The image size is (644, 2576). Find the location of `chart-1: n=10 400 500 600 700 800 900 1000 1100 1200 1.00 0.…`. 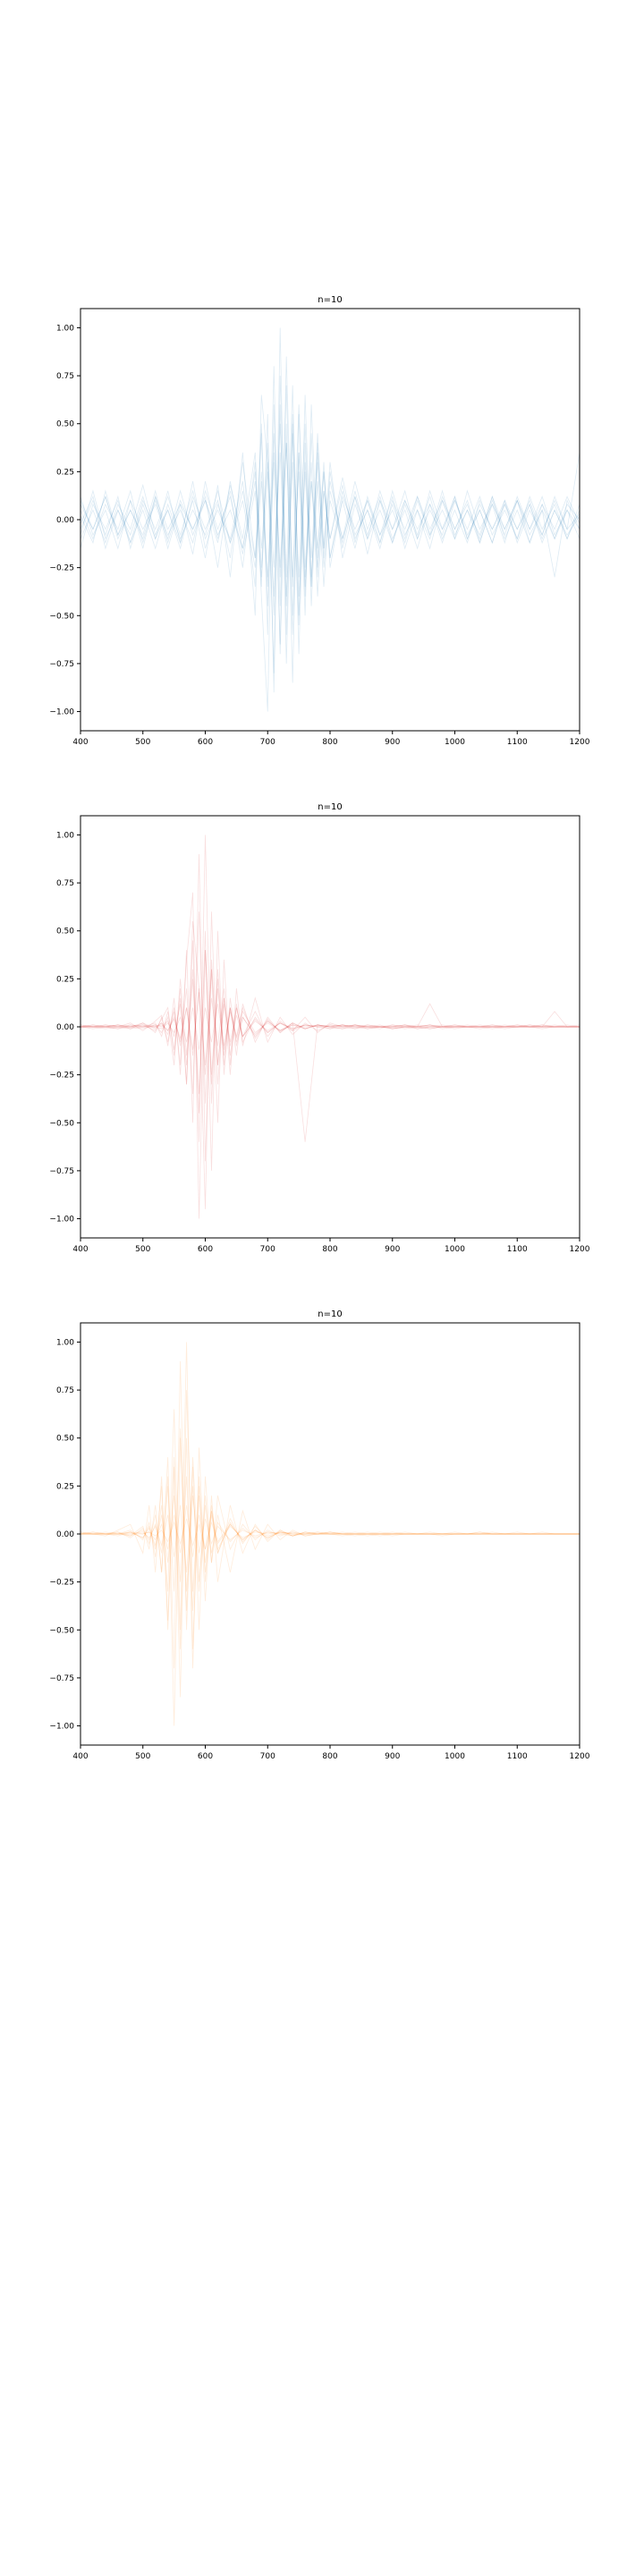

chart-1: n=10 400 500 600 700 800 900 1000 1100 1200 1.00 0.… is located at coordinates (319, 521).